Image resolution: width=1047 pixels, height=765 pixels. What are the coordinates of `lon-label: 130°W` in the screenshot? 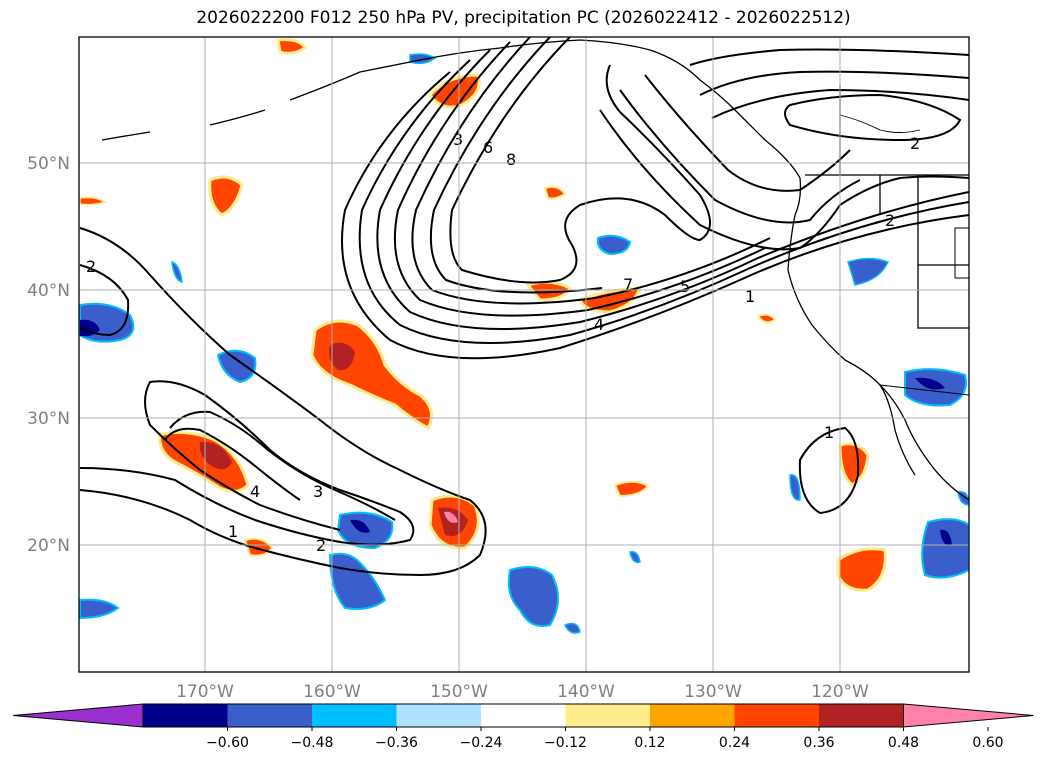 It's located at (713, 692).